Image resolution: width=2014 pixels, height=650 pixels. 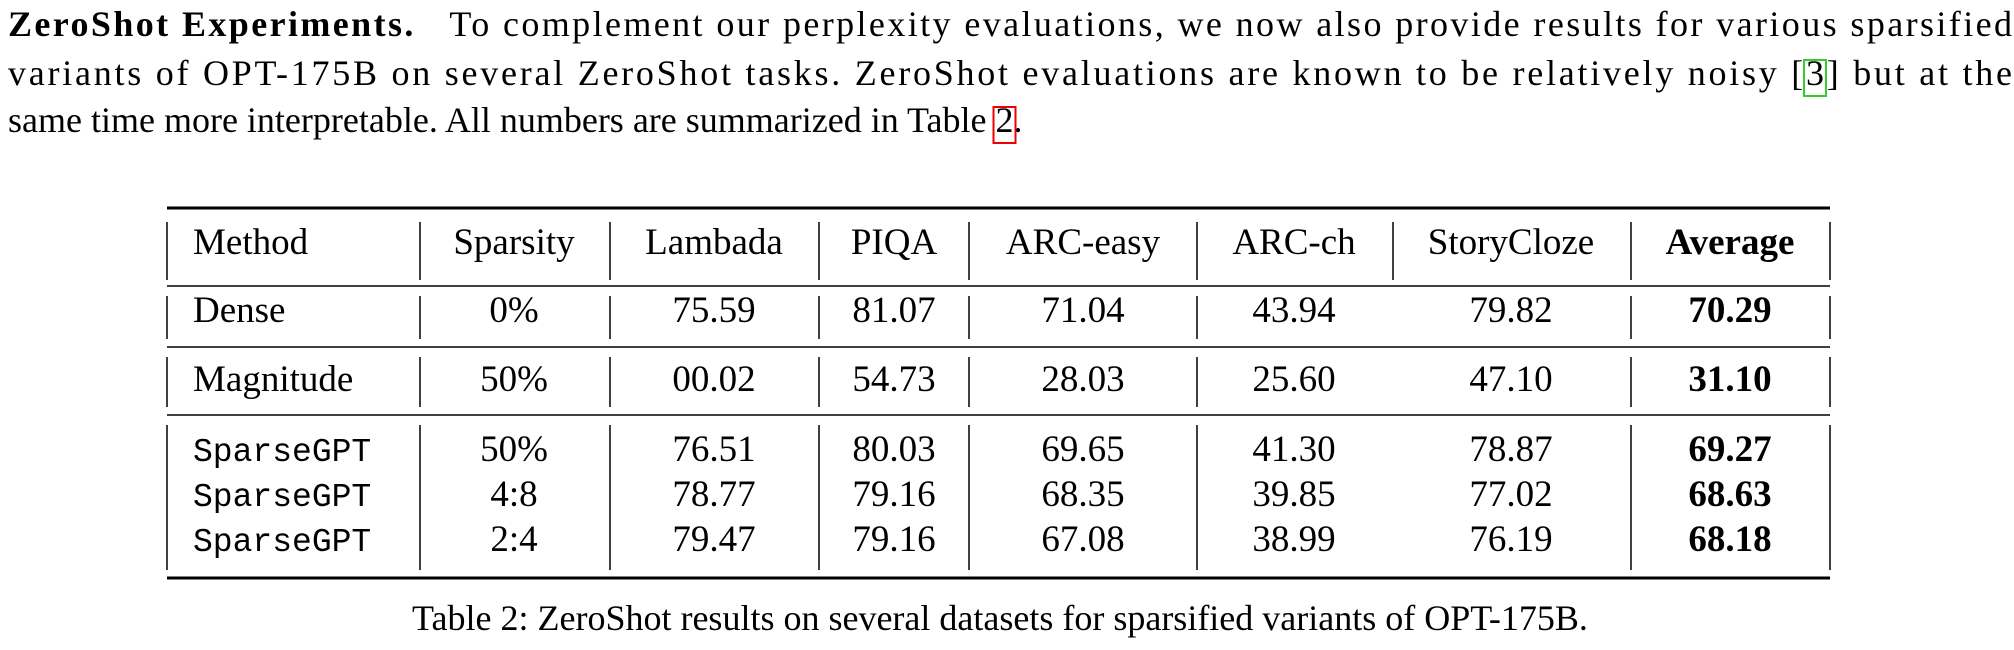 I want to click on table-cell: 71.04, so click(x=1082, y=310).